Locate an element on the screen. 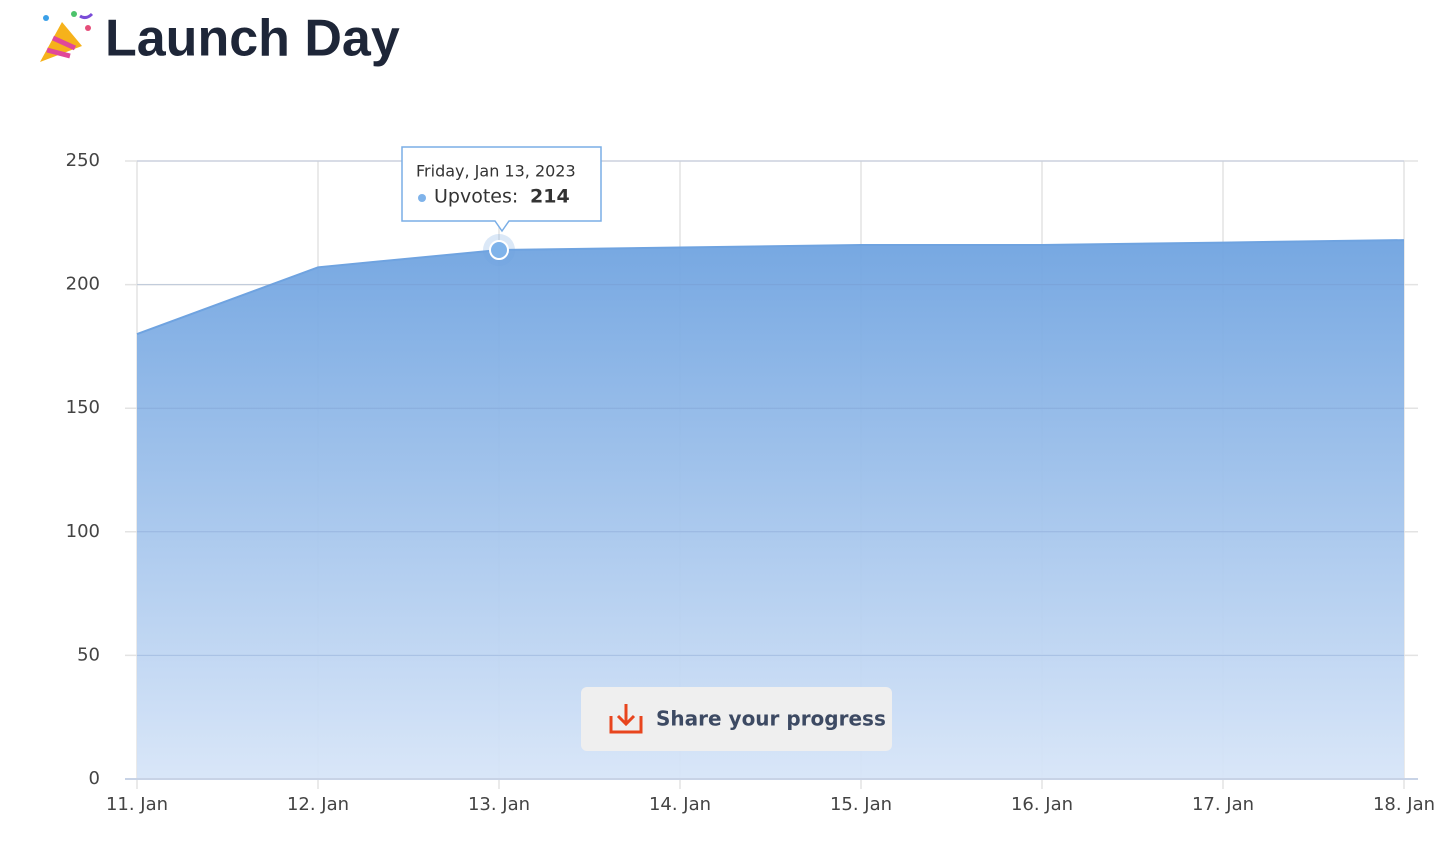  tooltip-box is located at coordinates (501, 189).